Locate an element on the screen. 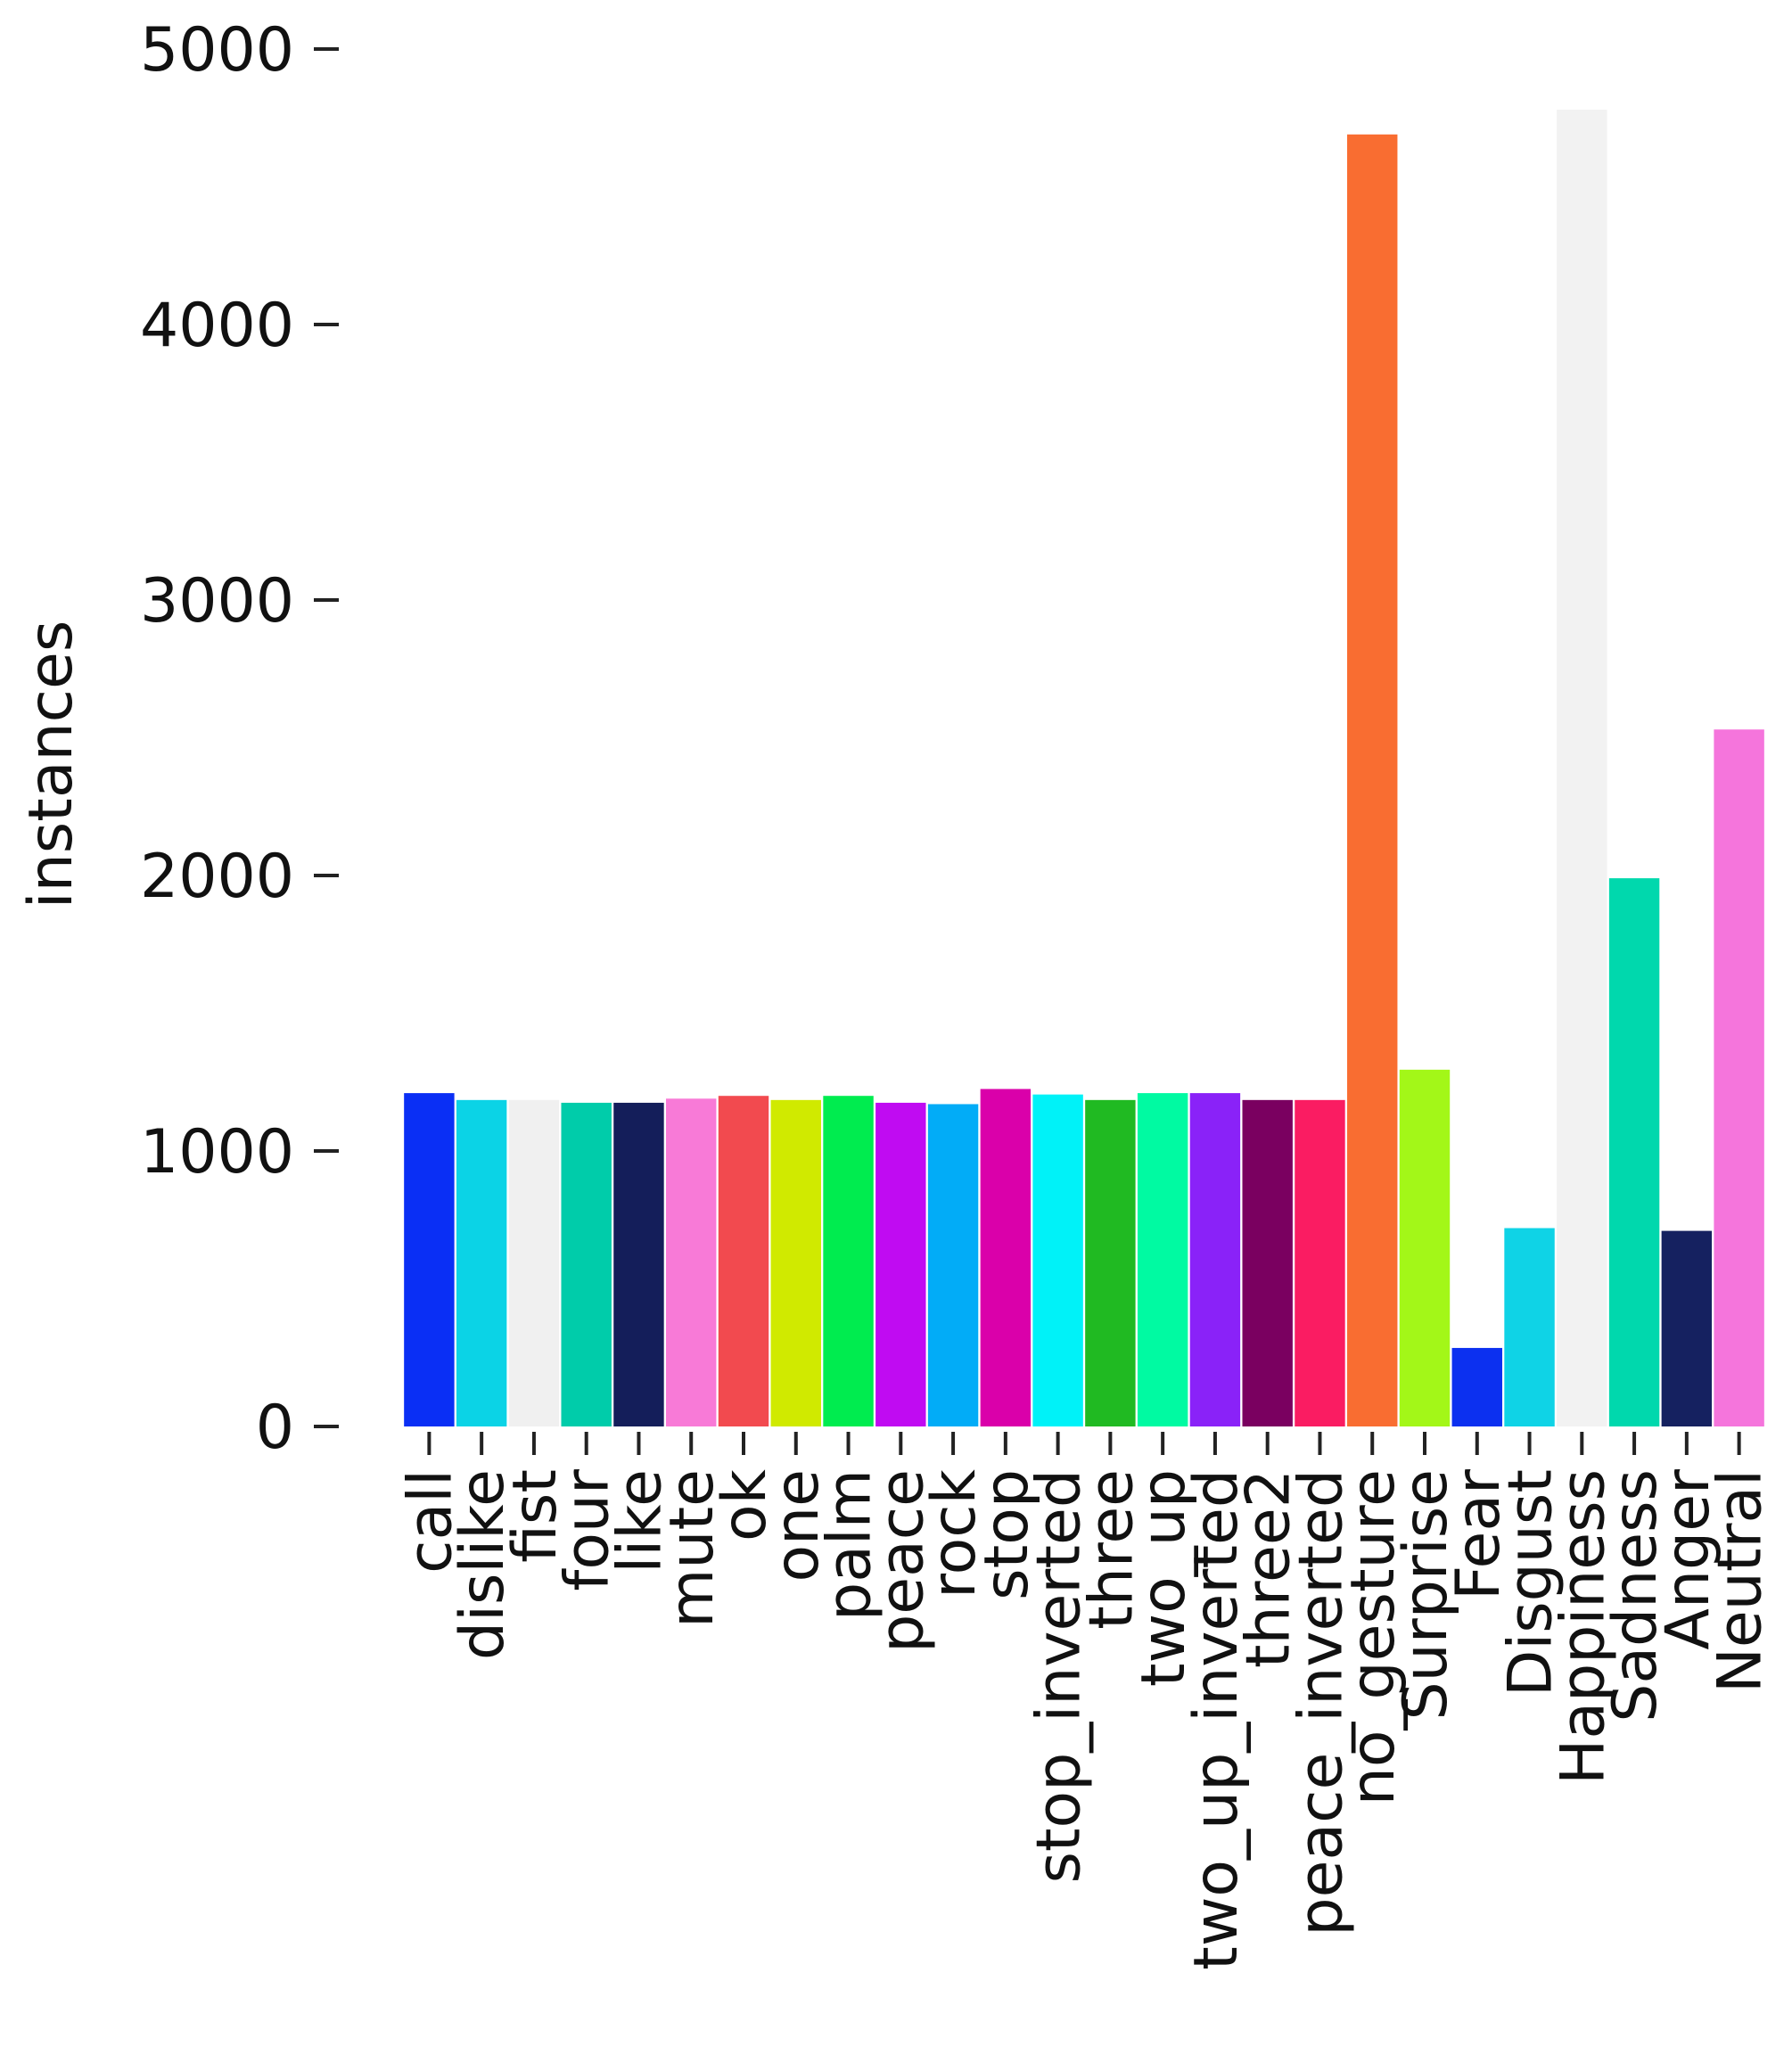  bar-anger is located at coordinates (1687, 1328).